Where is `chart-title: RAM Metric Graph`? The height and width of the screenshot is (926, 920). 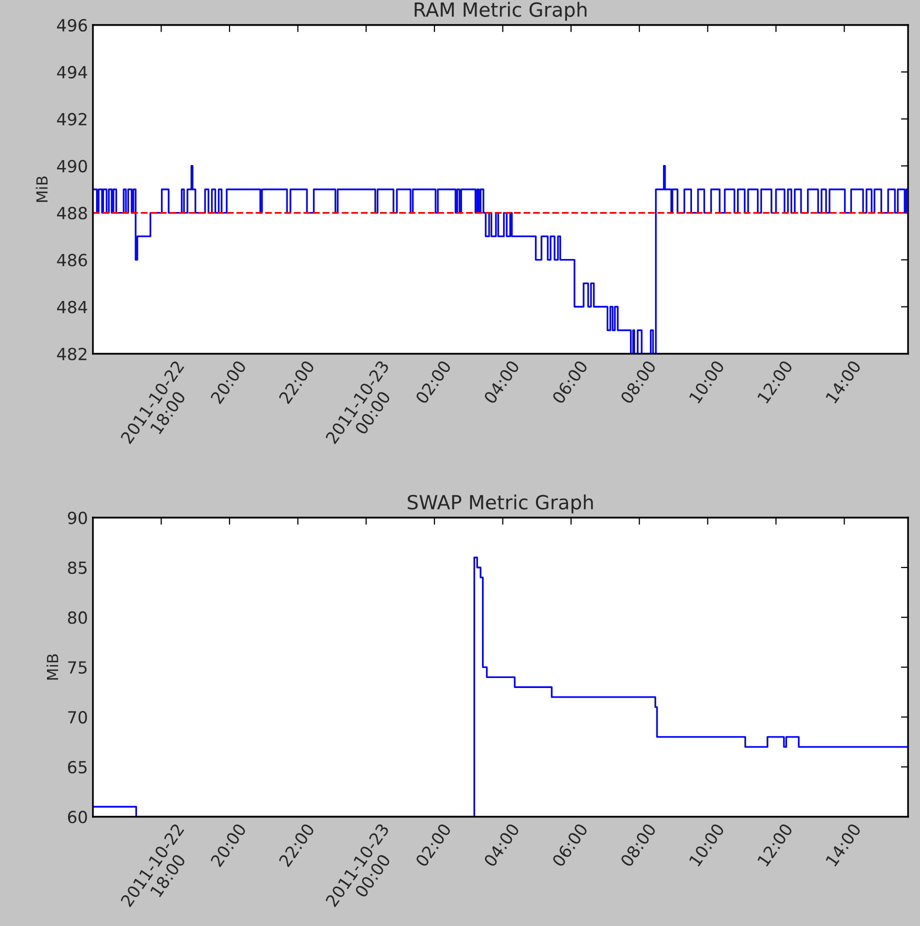 chart-title: RAM Metric Graph is located at coordinates (500, 11).